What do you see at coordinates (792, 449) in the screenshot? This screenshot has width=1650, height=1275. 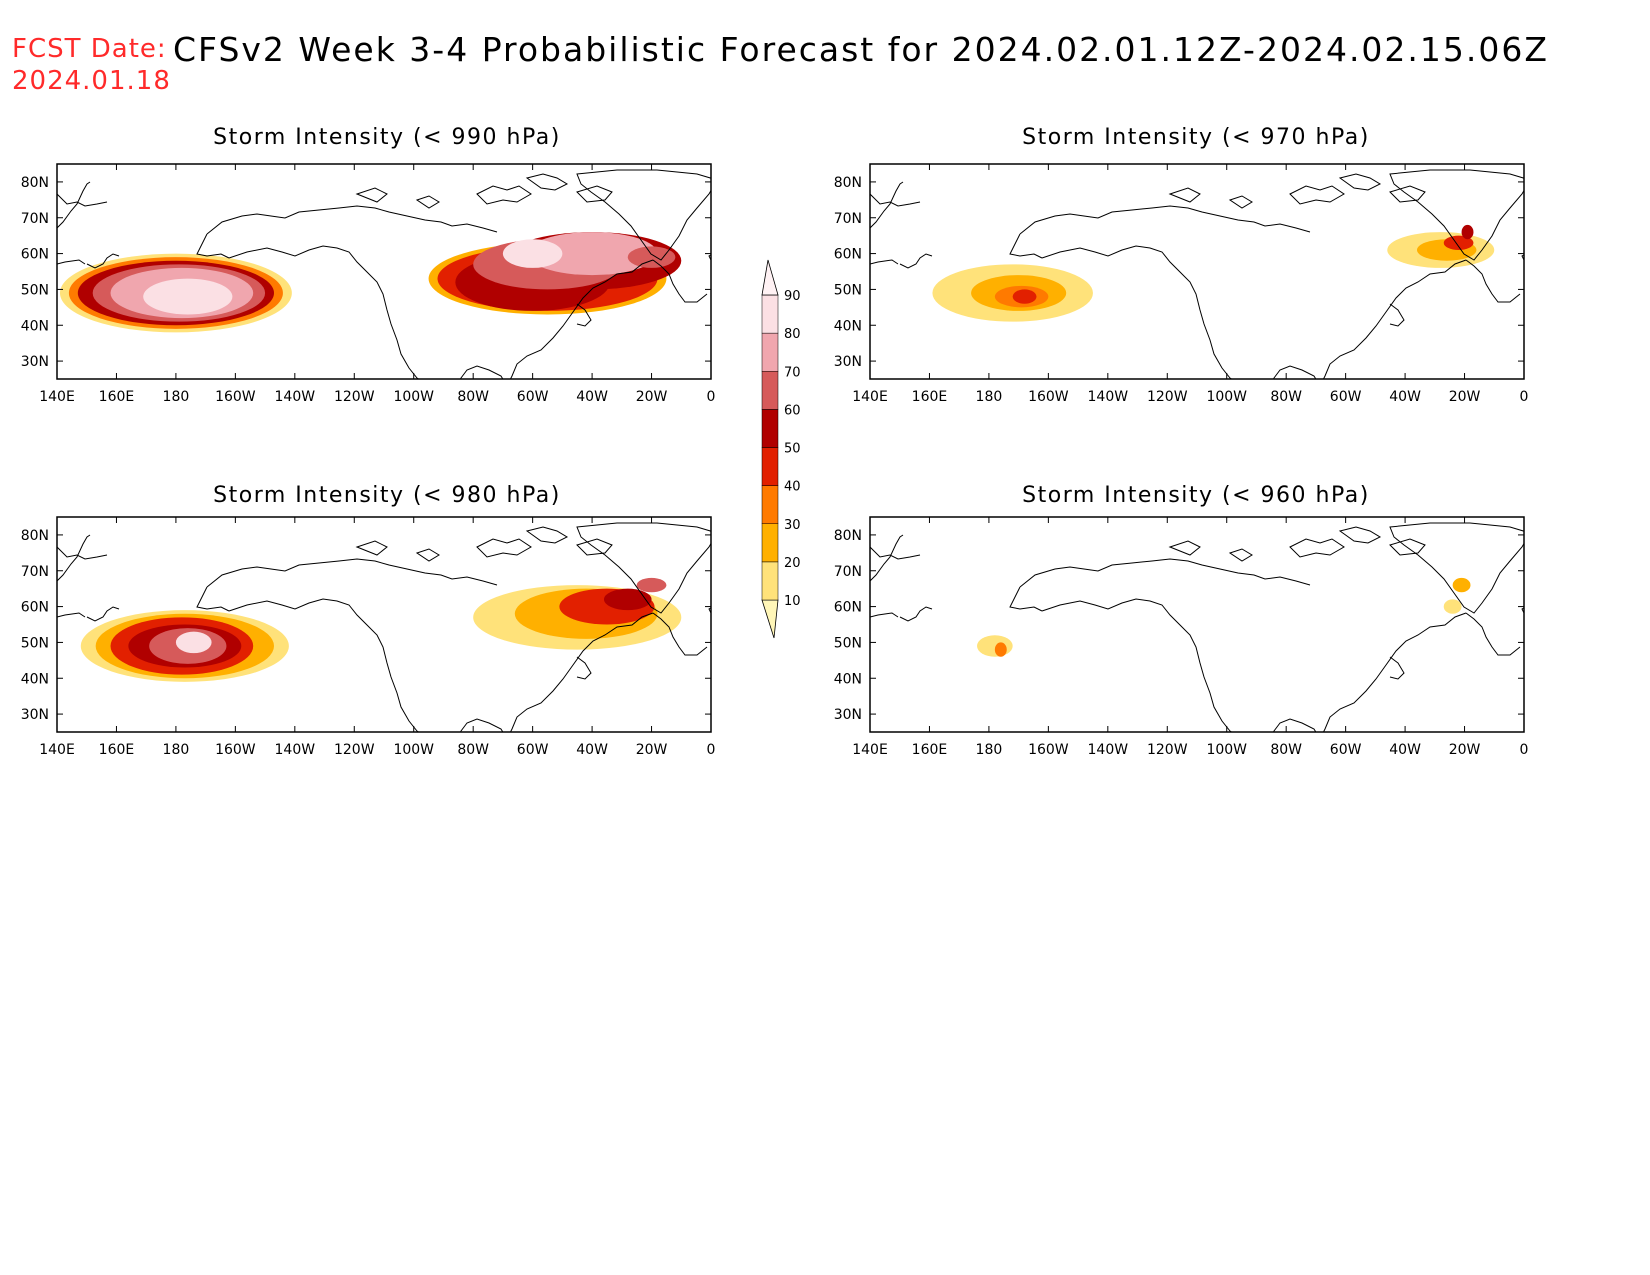 I see `legend-level-label: 50` at bounding box center [792, 449].